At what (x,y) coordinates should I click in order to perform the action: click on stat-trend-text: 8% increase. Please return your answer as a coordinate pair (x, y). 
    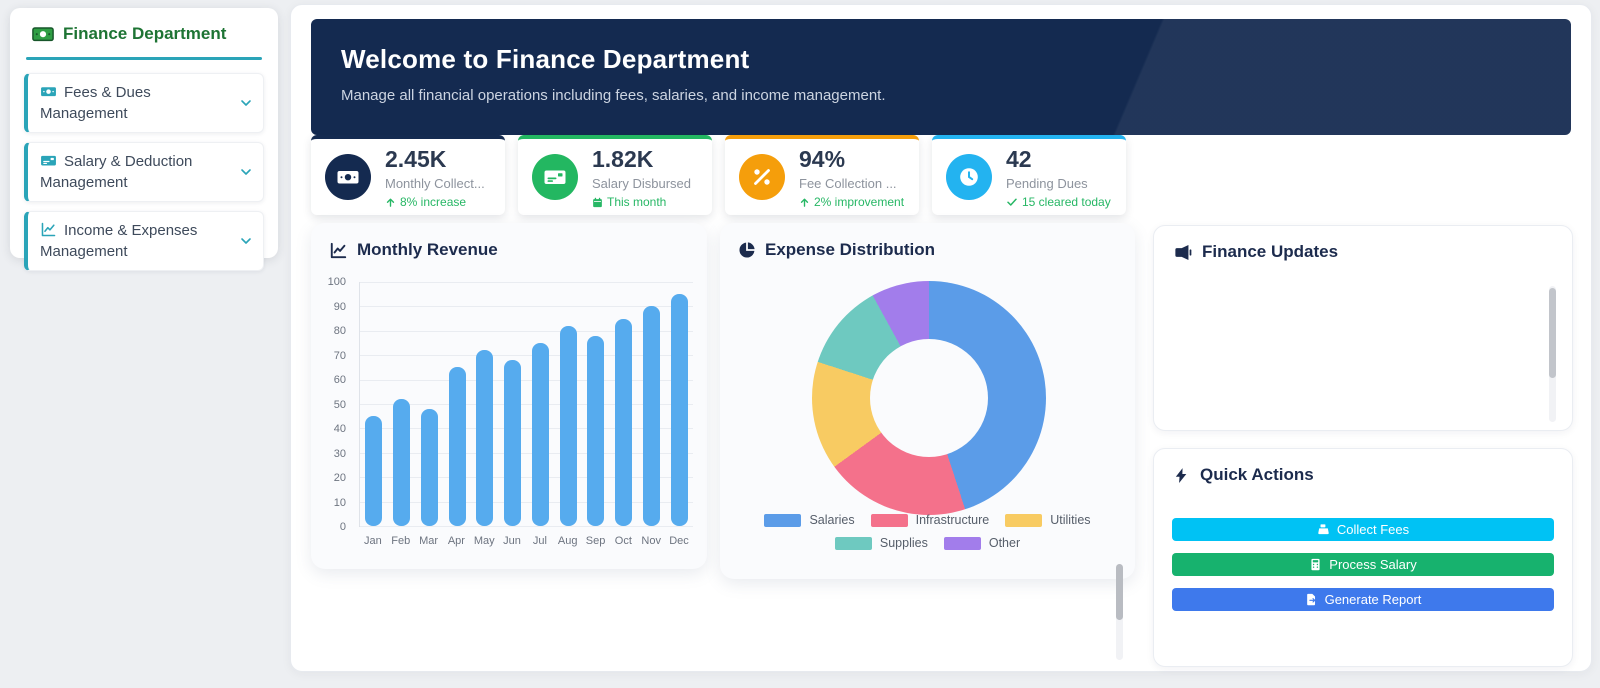
    Looking at the image, I should click on (433, 202).